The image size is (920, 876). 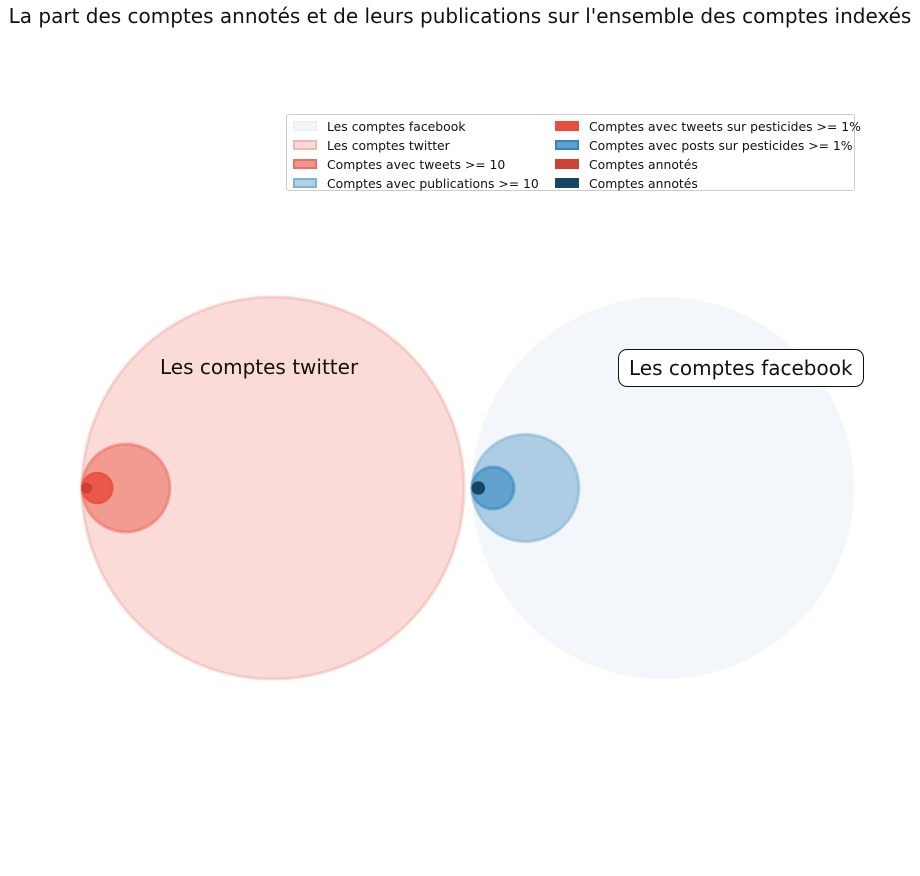 I want to click on group-label-facebook: Les comptes facebook, so click(x=741, y=368).